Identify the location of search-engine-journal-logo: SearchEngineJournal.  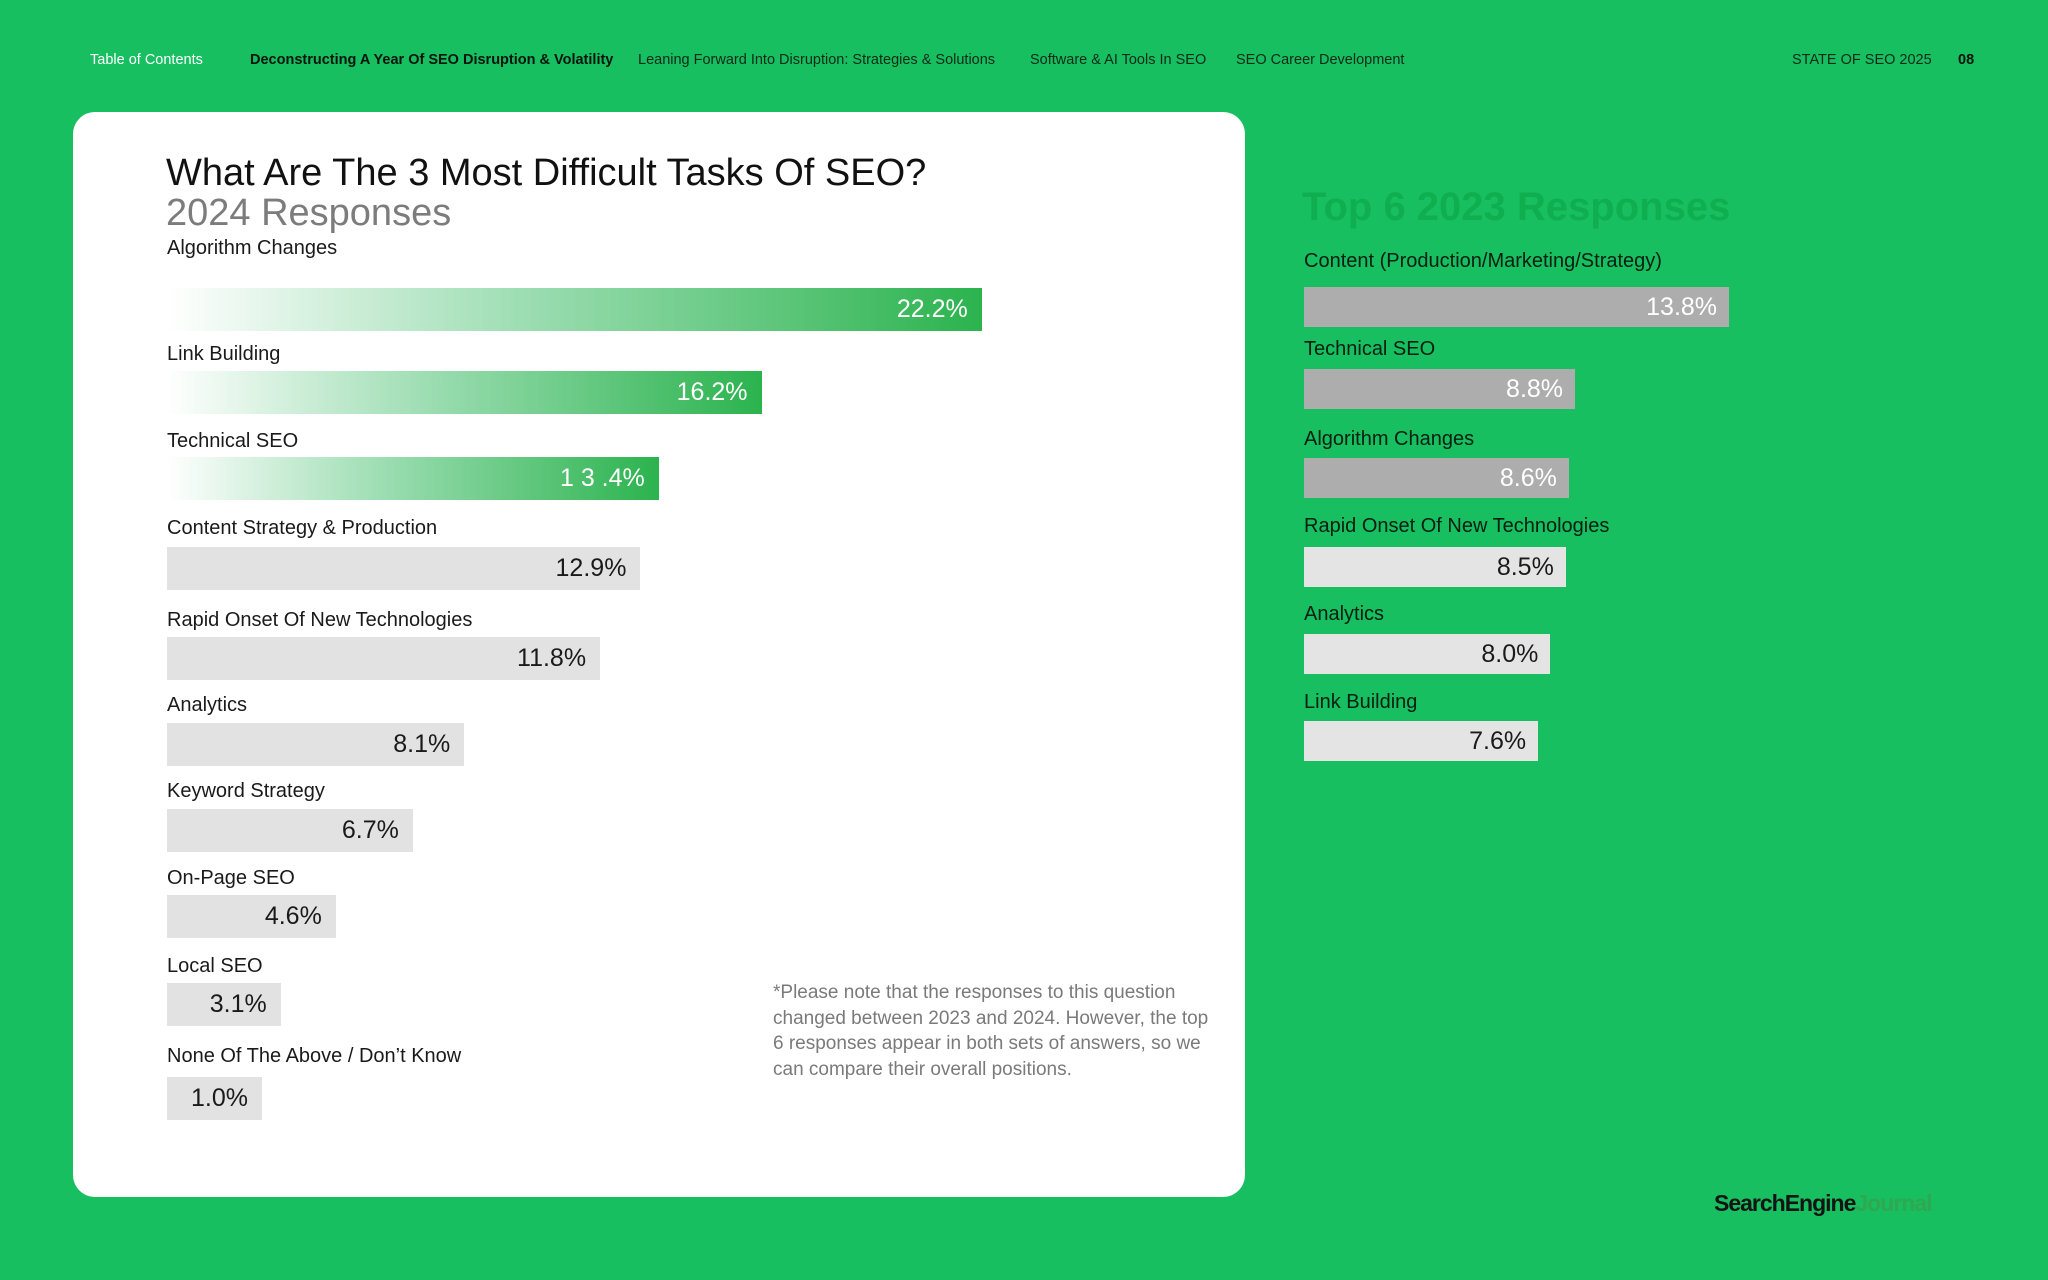
(1823, 1203).